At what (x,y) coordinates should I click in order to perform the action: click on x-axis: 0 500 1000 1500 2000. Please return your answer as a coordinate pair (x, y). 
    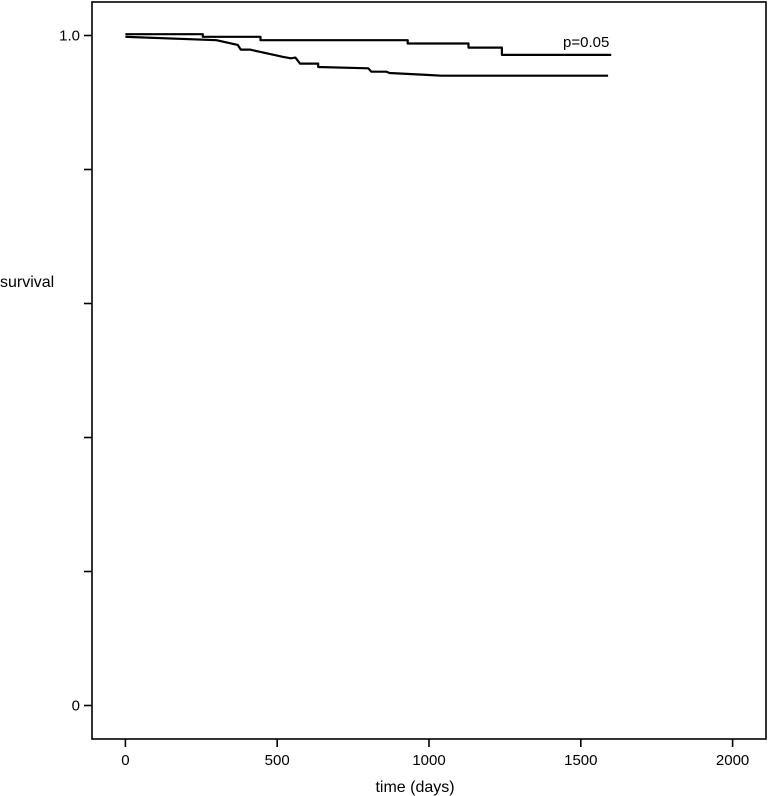
    Looking at the image, I should click on (435, 754).